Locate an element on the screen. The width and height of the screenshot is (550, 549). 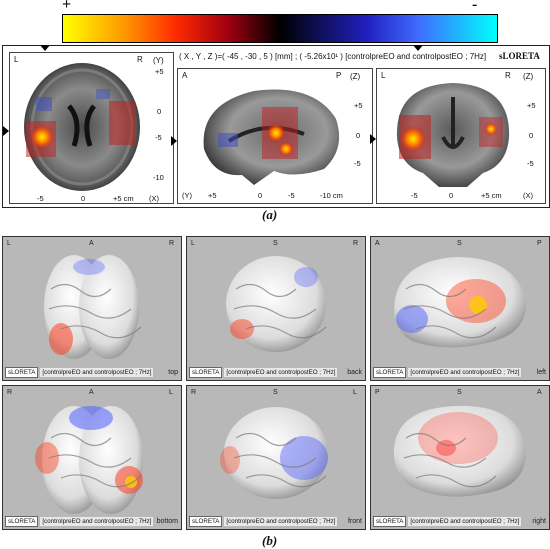
axial-xtick: -5 is located at coordinates (40, 198).